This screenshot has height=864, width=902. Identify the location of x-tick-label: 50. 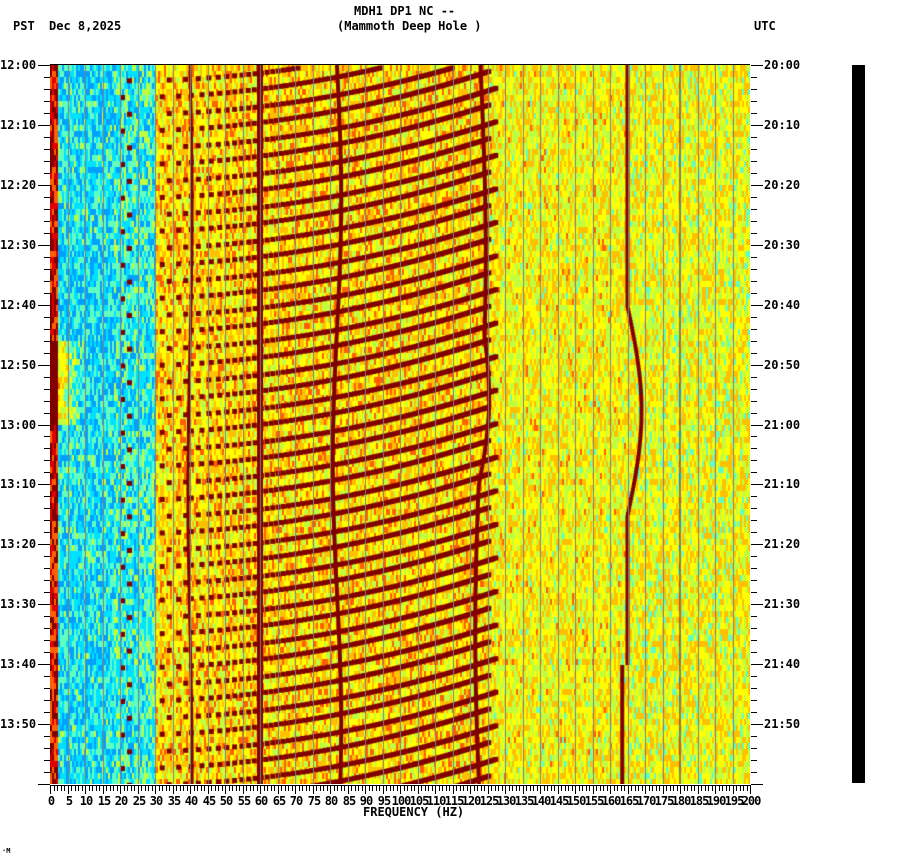
(226, 801).